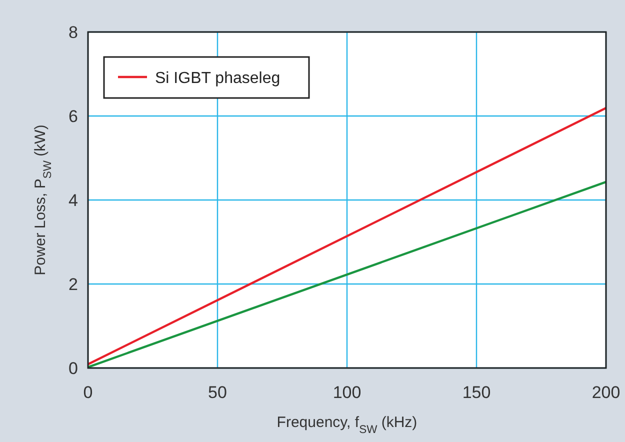 This screenshot has height=442, width=625. What do you see at coordinates (88, 392) in the screenshot?
I see `x-tick-label: 0` at bounding box center [88, 392].